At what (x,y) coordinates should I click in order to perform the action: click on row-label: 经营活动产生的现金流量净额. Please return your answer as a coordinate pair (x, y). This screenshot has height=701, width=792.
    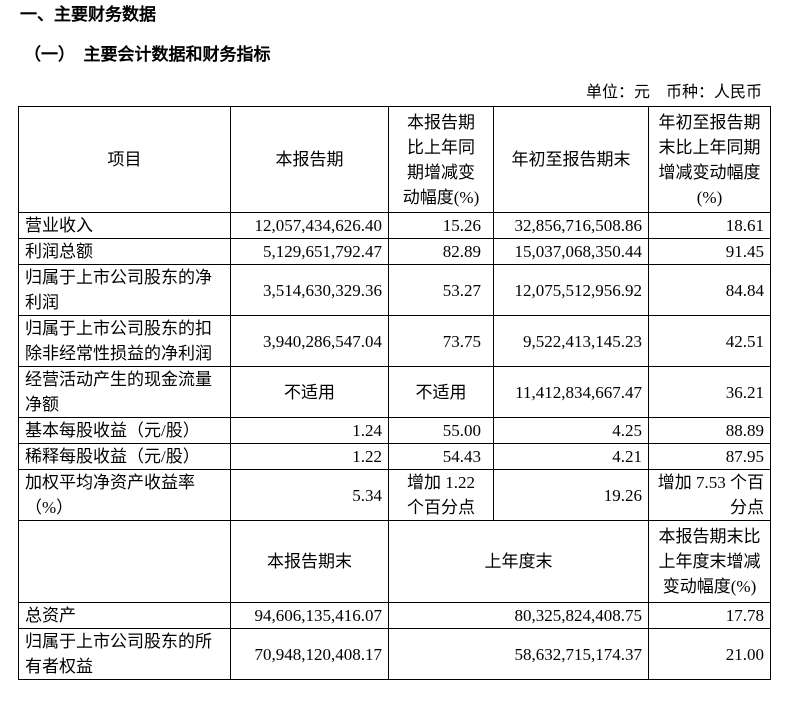
    Looking at the image, I should click on (124, 392).